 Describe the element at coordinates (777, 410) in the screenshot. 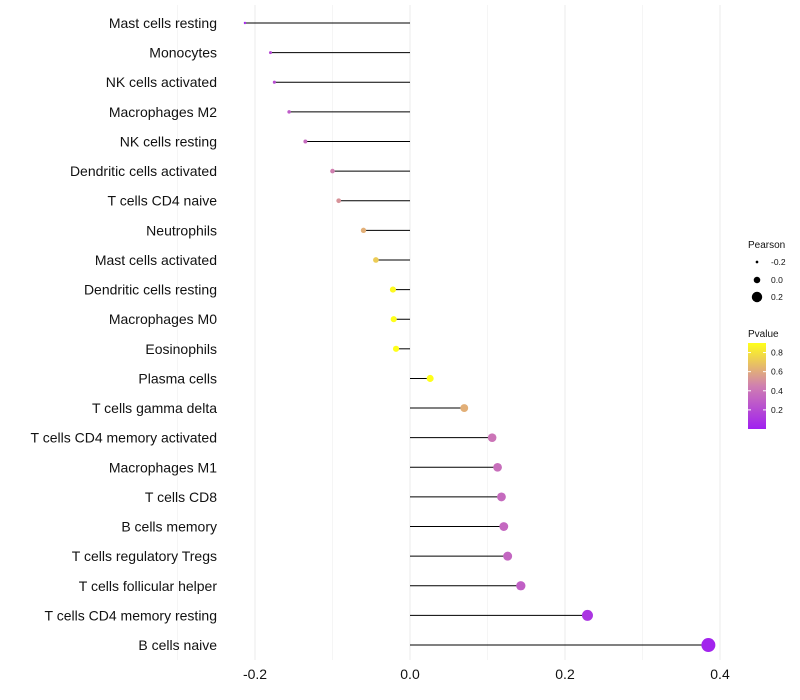

I see `pvalue-legend-label: 0.2` at that location.